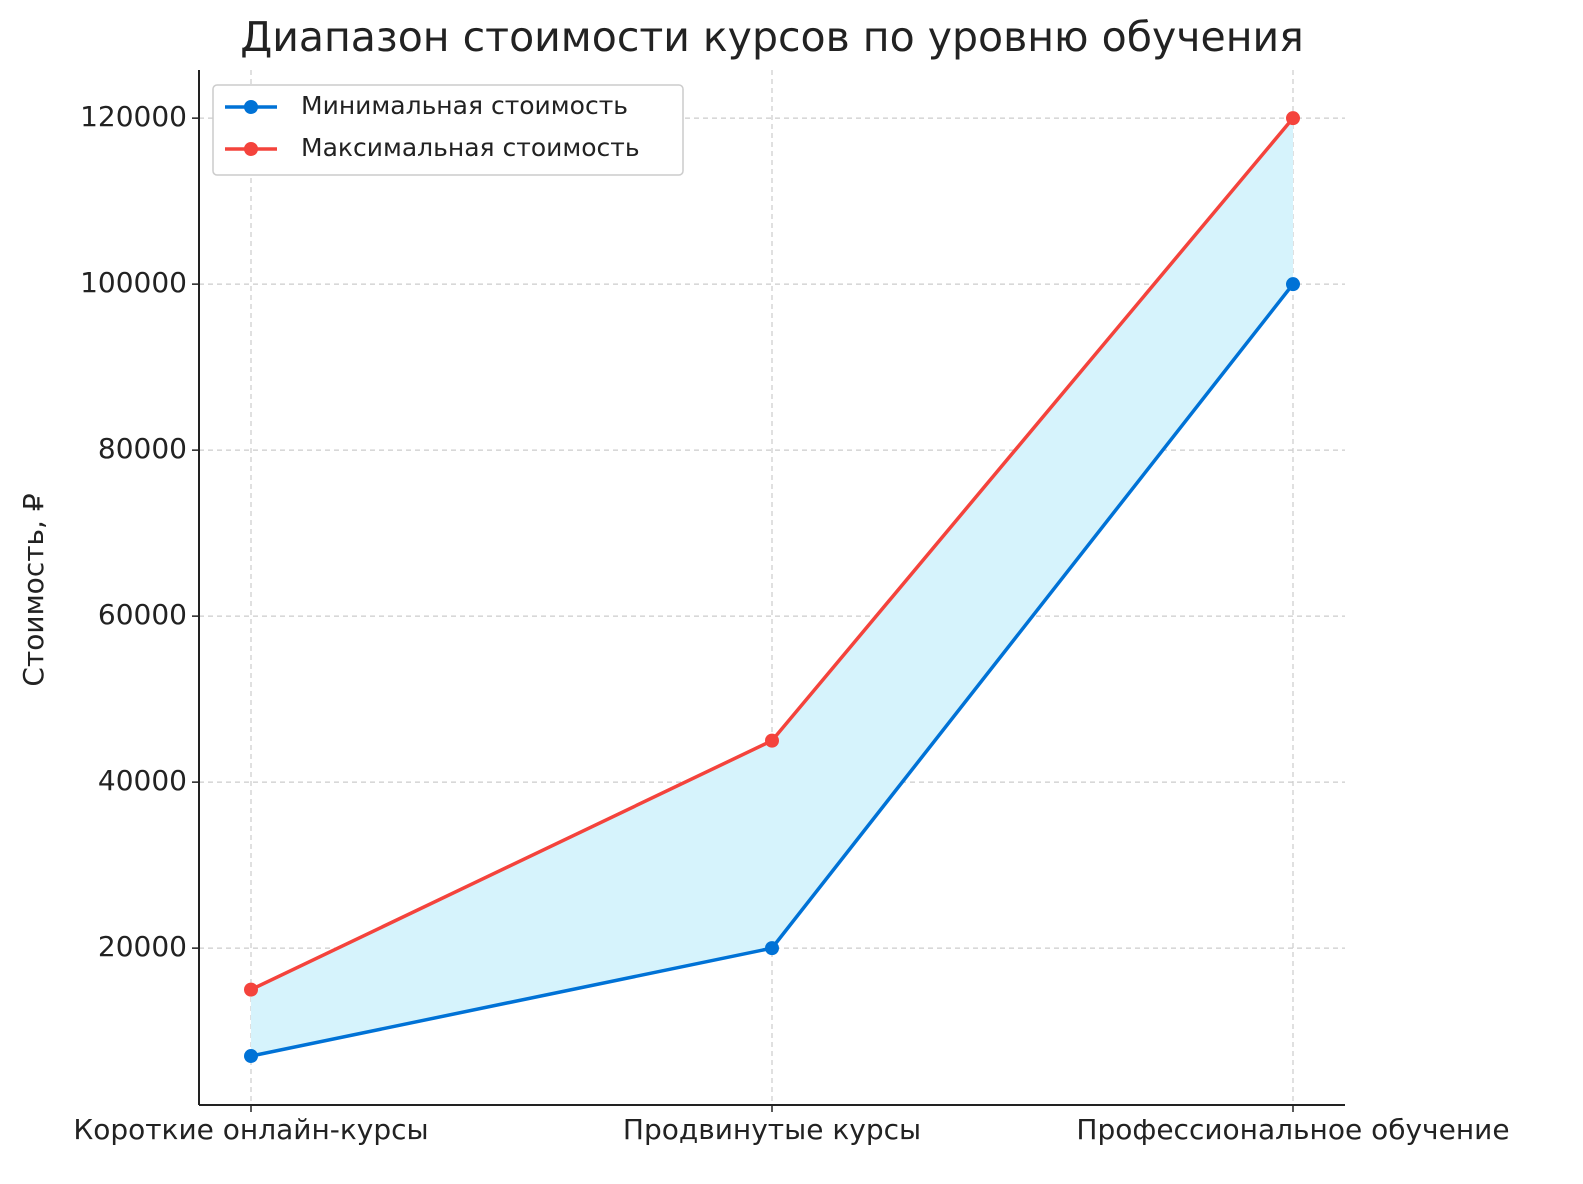  I want to click on y-tick-label: 40000, so click(142, 780).